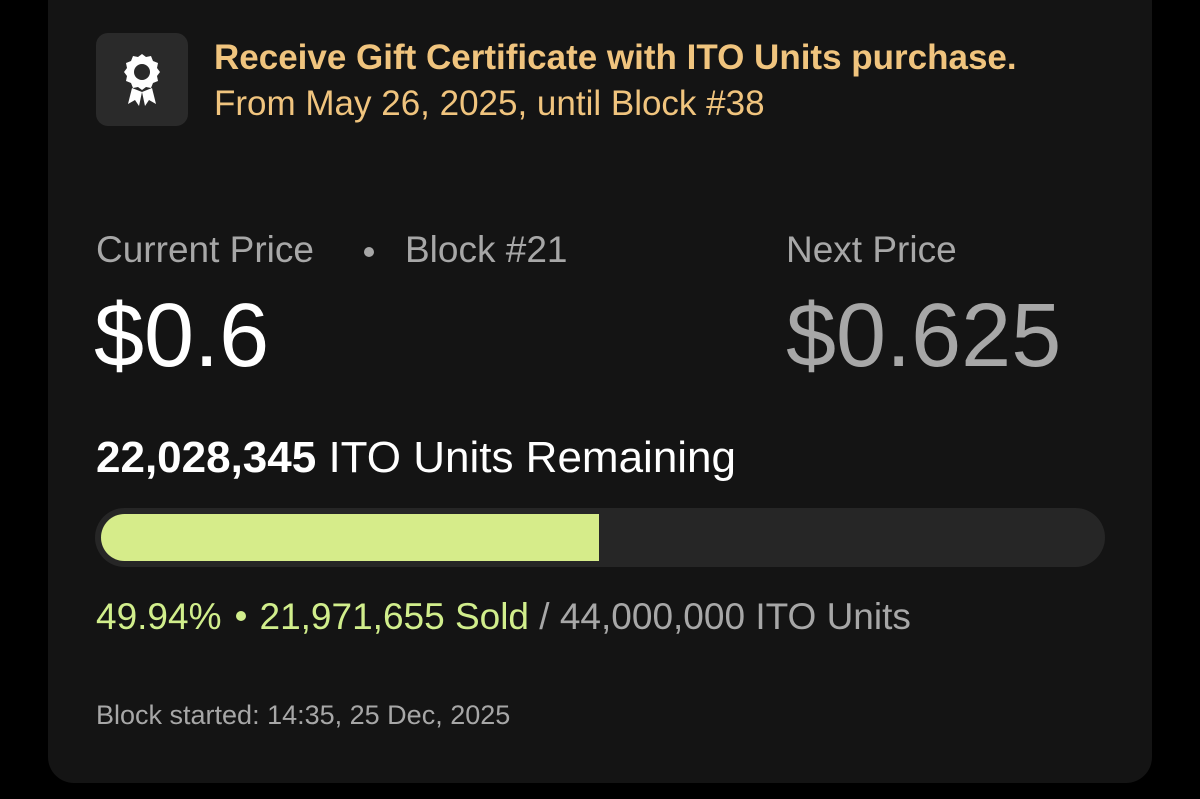  I want to click on current-block-label: Block #21, so click(486, 249).